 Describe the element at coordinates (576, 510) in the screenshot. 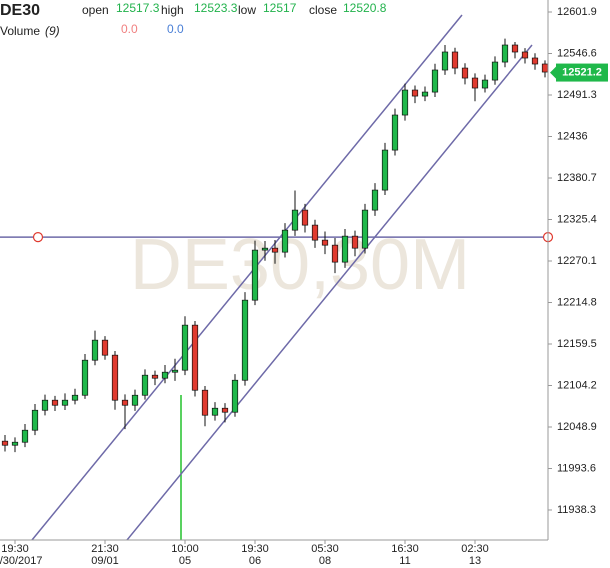

I see `y-tick-label: 11938.3` at that location.